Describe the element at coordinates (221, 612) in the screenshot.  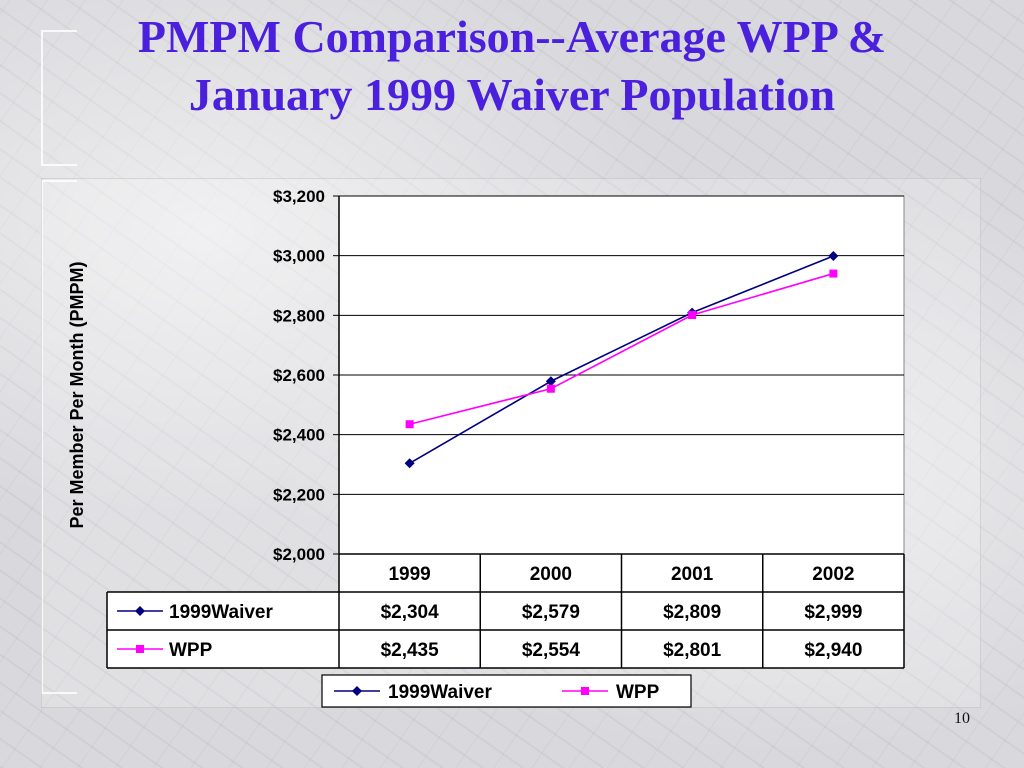
I see `table-series-name: 1999Waiver` at that location.